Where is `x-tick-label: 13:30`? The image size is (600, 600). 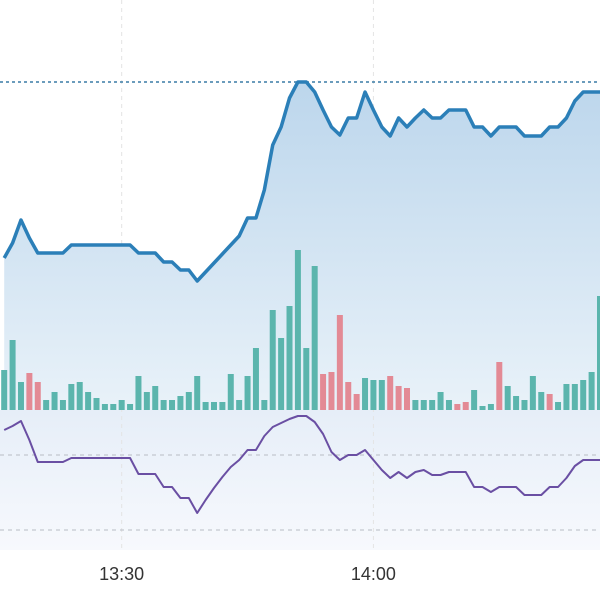
x-tick-label: 13:30 is located at coordinates (121, 574).